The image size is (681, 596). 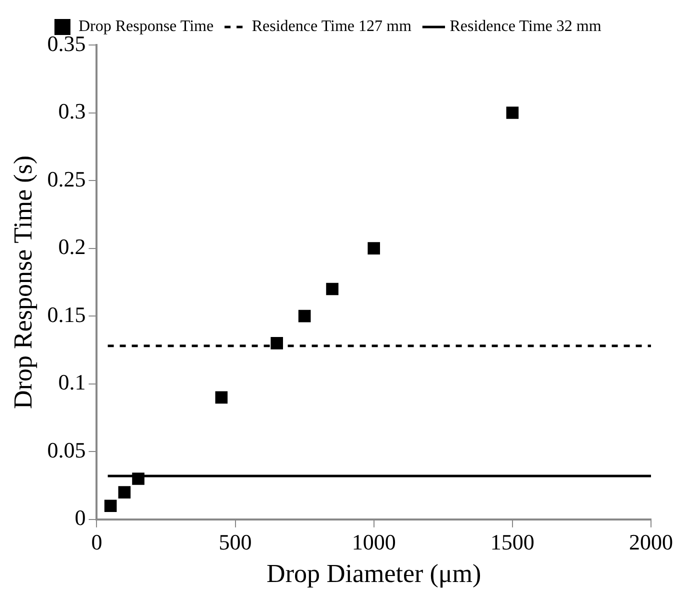 What do you see at coordinates (526, 27) in the screenshot?
I see `legend-label: Residence Time 32 mm` at bounding box center [526, 27].